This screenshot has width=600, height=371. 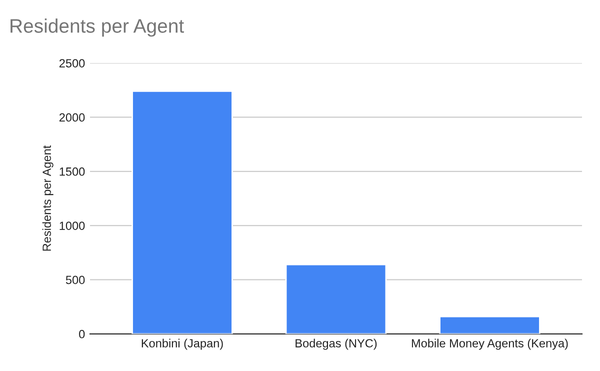 I want to click on chart-title: Residents per Agent, so click(x=97, y=27).